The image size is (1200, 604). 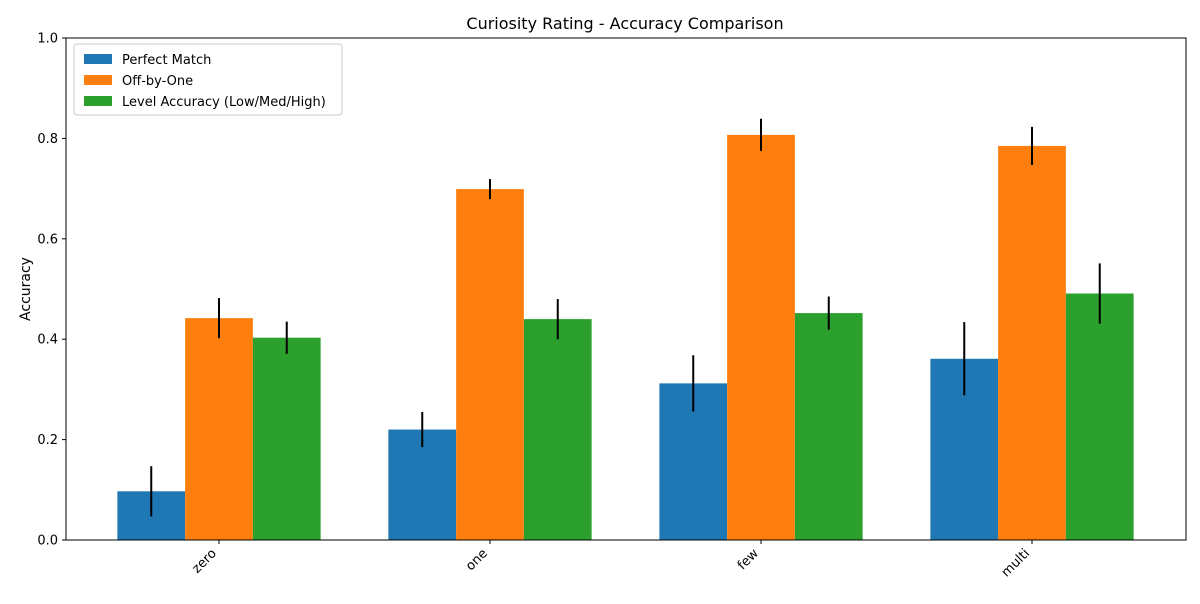 What do you see at coordinates (26, 289) in the screenshot?
I see `y-axis-title: Accuracy` at bounding box center [26, 289].